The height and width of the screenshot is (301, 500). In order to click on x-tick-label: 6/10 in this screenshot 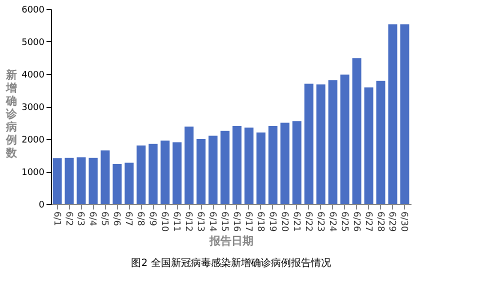, I will do `click(164, 222)`.